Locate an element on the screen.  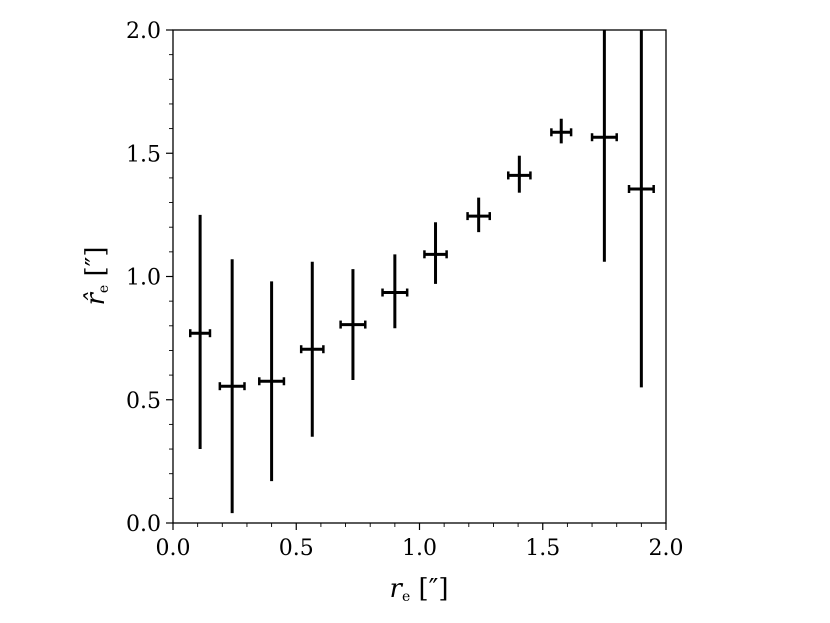
y-tick-label: 1.5 is located at coordinates (143, 154).